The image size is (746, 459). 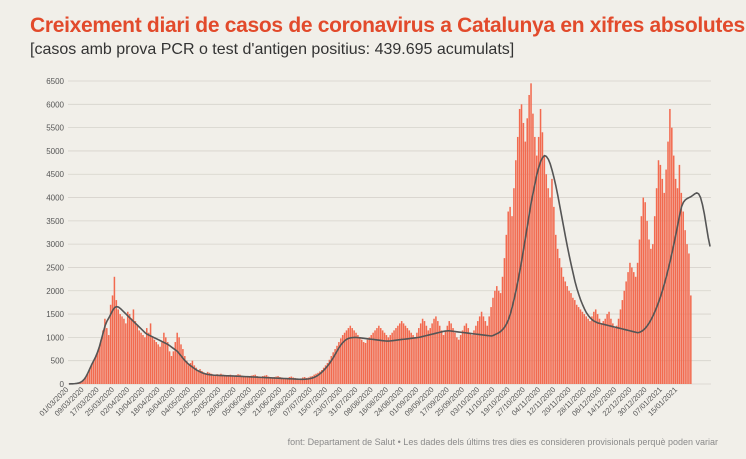 What do you see at coordinates (55, 104) in the screenshot?
I see `y-tick-label: 6000` at bounding box center [55, 104].